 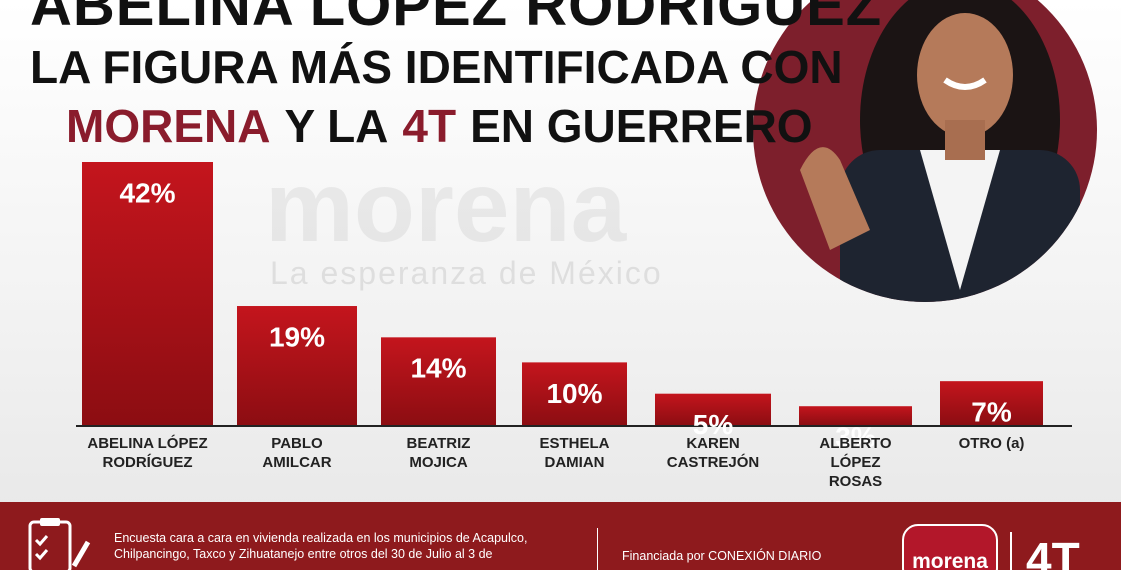 I want to click on headline: MORENA Y LA 4T EN GUERRERO, so click(x=446, y=126).